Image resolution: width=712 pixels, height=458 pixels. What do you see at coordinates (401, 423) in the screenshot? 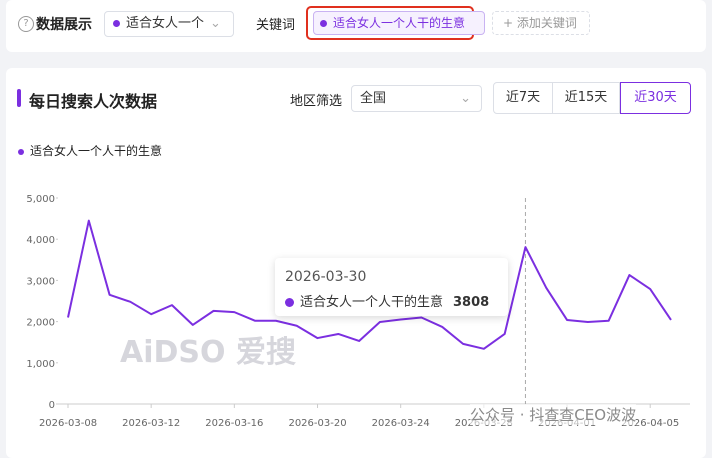
I see `x-tick-label: 2026-03-24` at bounding box center [401, 423].